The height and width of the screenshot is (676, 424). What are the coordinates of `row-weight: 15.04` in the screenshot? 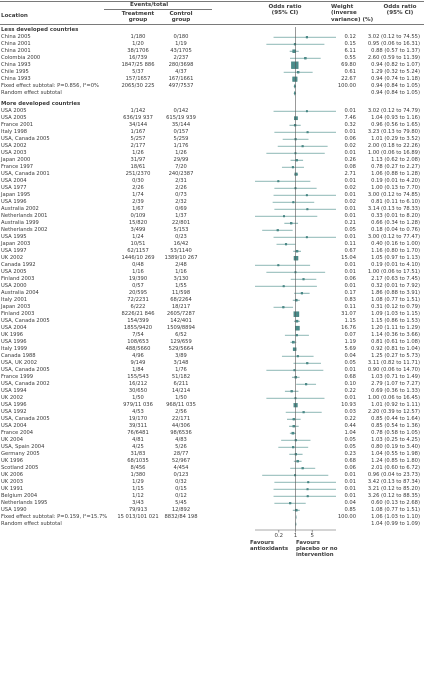 It's located at (348, 258).